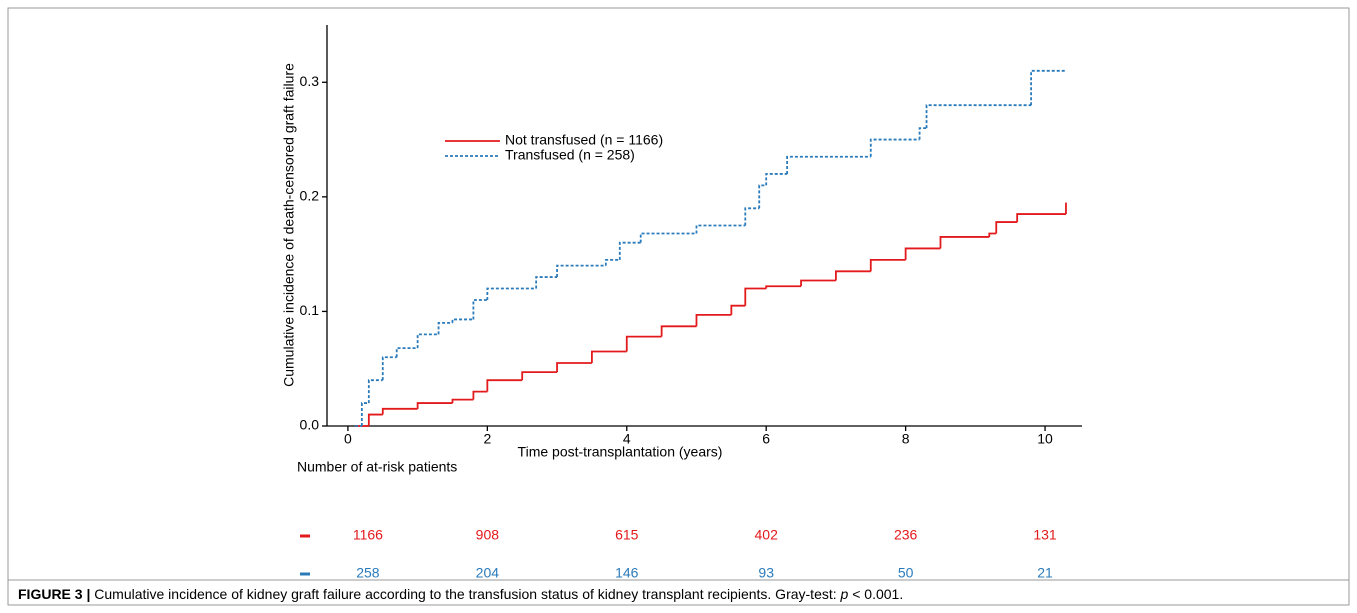 Image resolution: width=1357 pixels, height=613 pixels. Describe the element at coordinates (877, 594) in the screenshot. I see `caption-tail: < 0.001.` at that location.